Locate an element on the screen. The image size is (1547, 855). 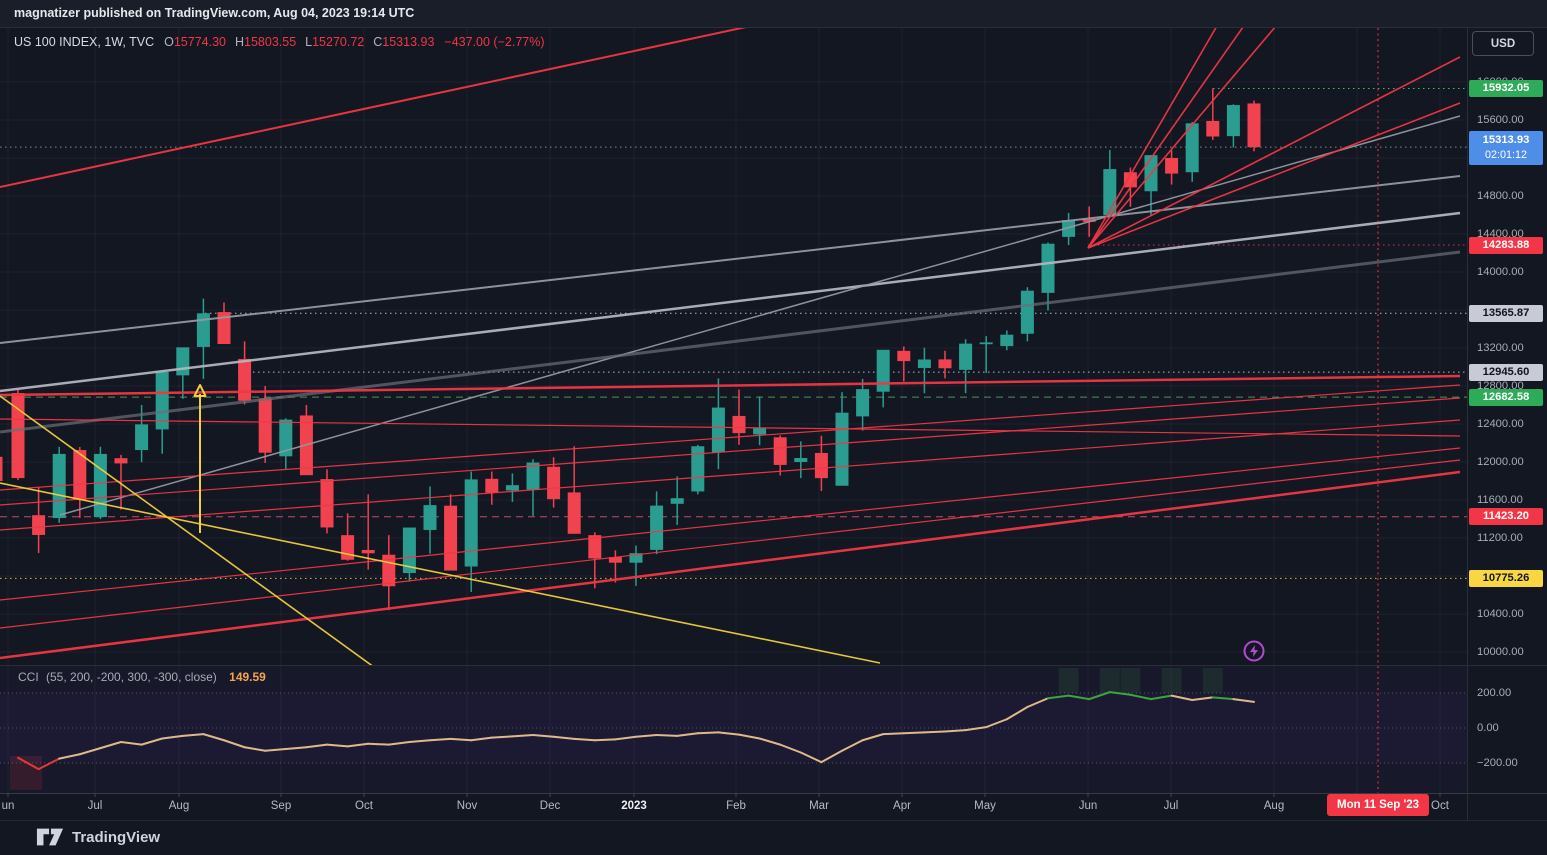
price-tick-label: 11200.00 is located at coordinates (1500, 538).